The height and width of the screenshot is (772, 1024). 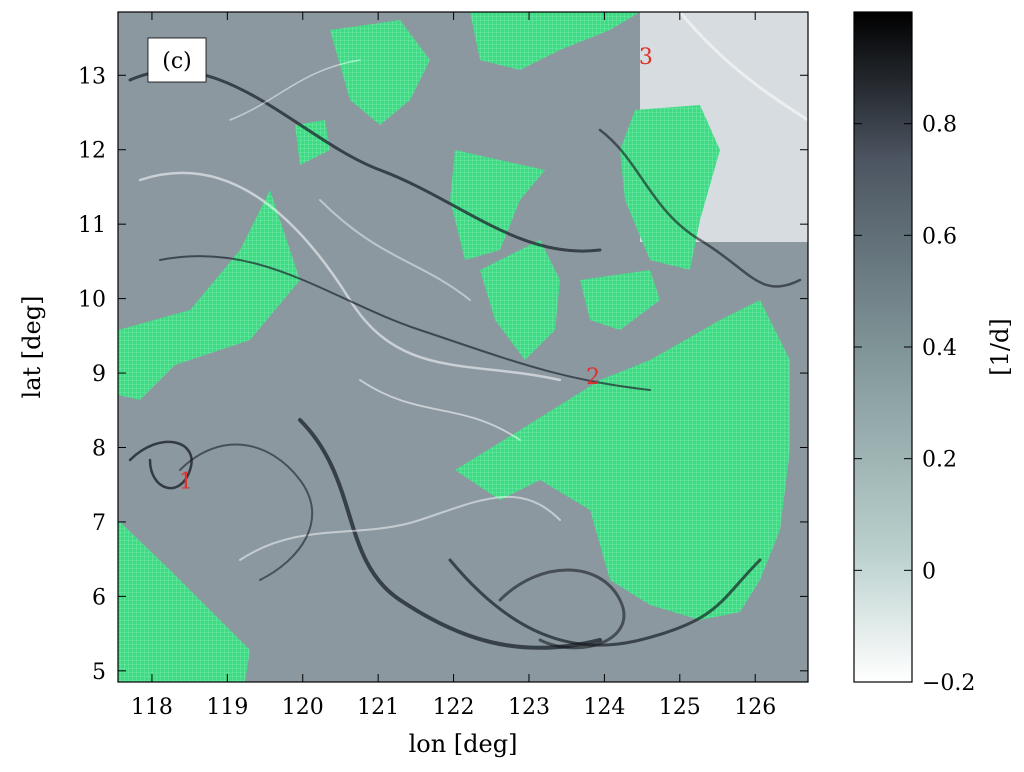 I want to click on location-marker-2: 2, so click(x=593, y=377).